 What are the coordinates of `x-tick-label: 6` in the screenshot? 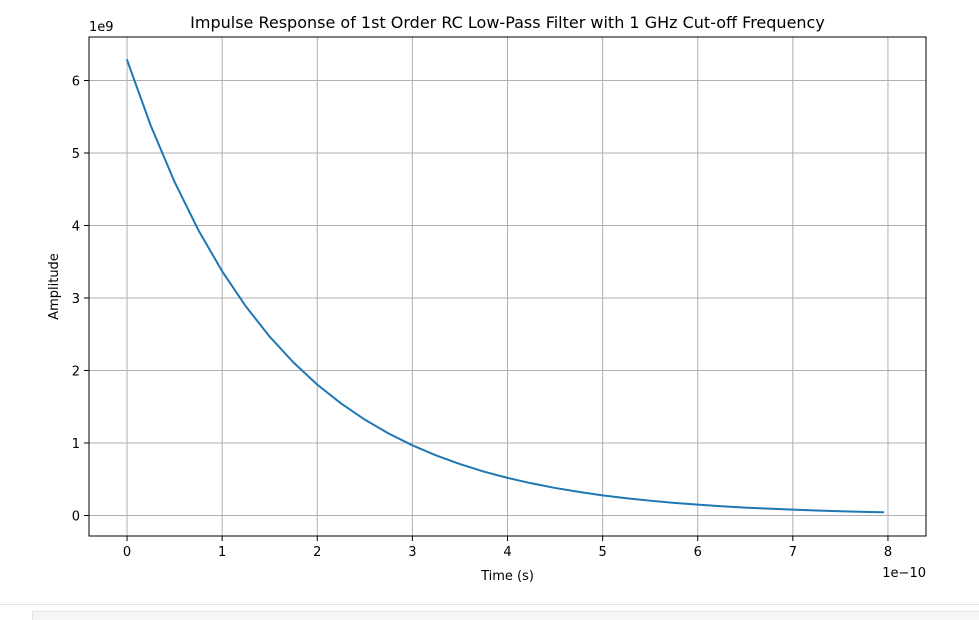 It's located at (698, 552).